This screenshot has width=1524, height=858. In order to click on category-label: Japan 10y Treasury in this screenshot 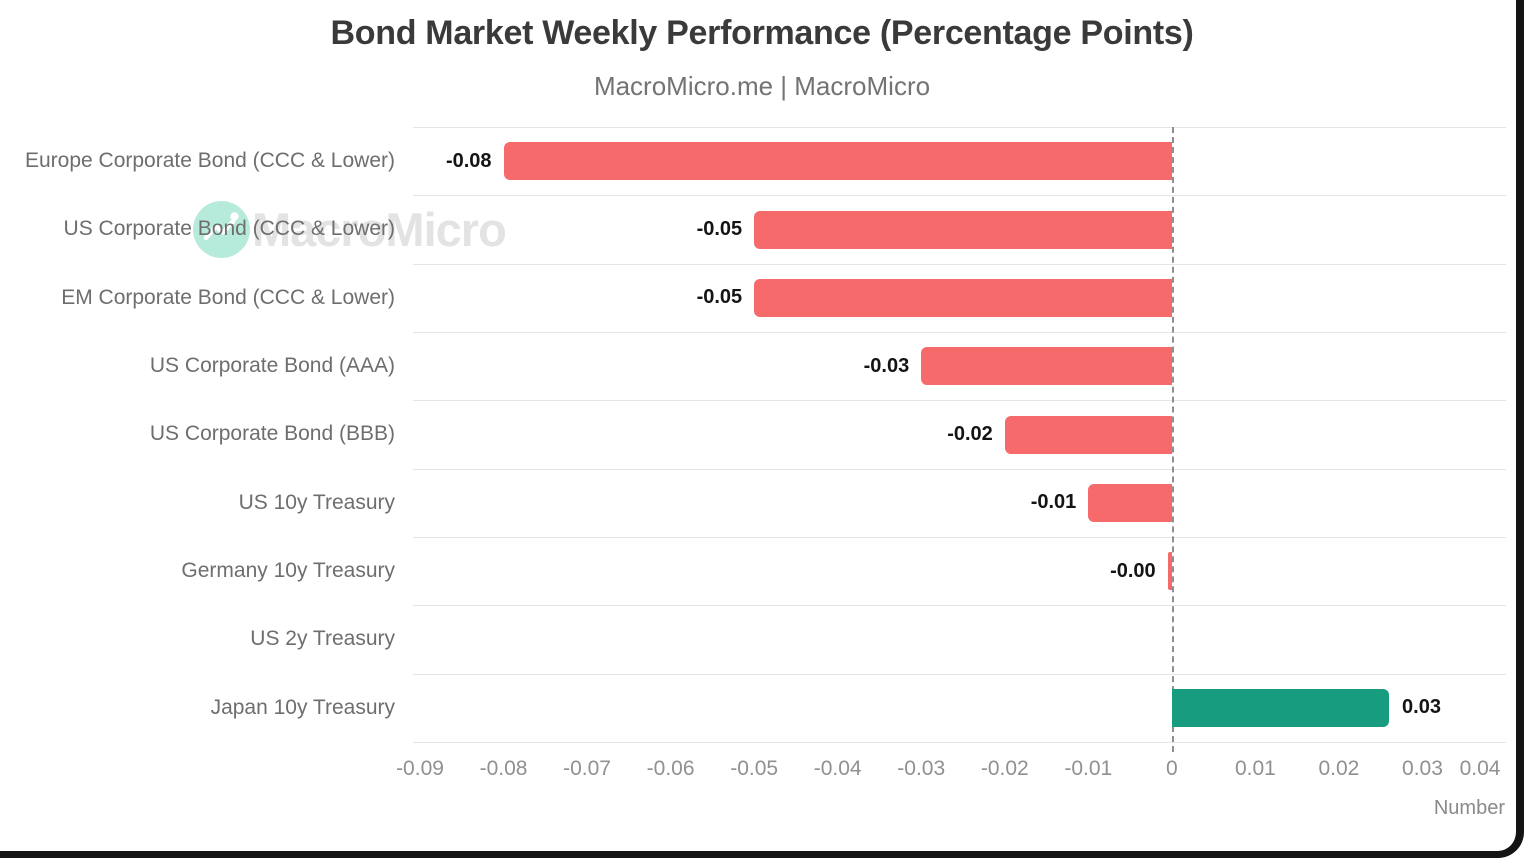, I will do `click(302, 707)`.